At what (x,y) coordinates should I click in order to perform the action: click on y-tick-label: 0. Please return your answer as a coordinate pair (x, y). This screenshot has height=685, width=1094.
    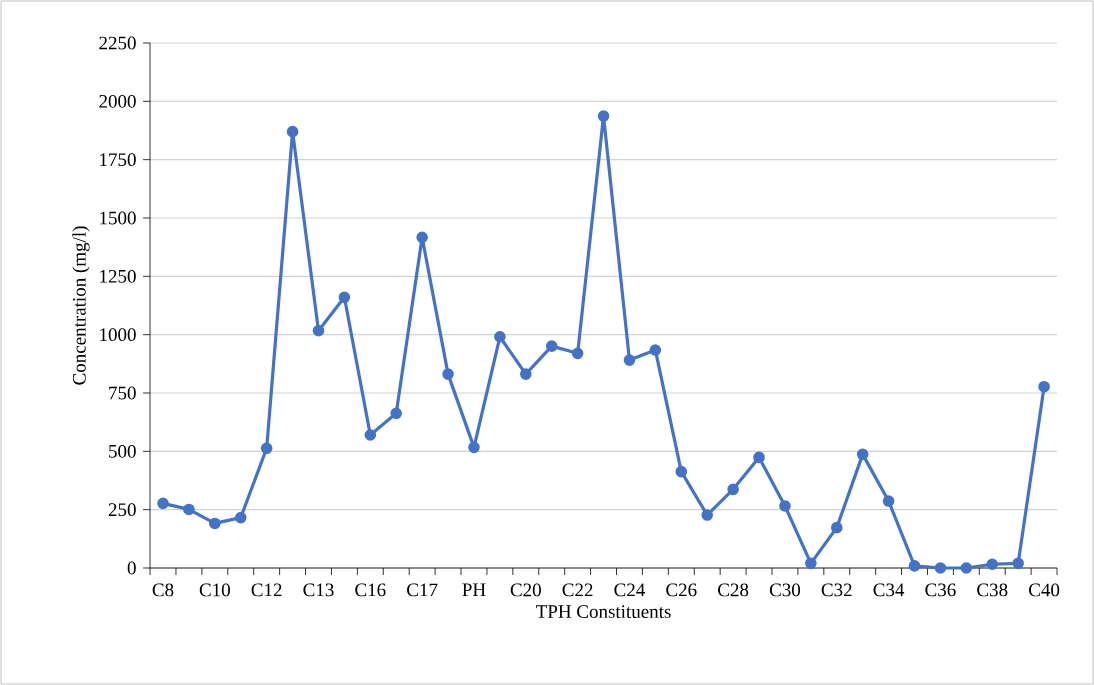
    Looking at the image, I should click on (131, 568).